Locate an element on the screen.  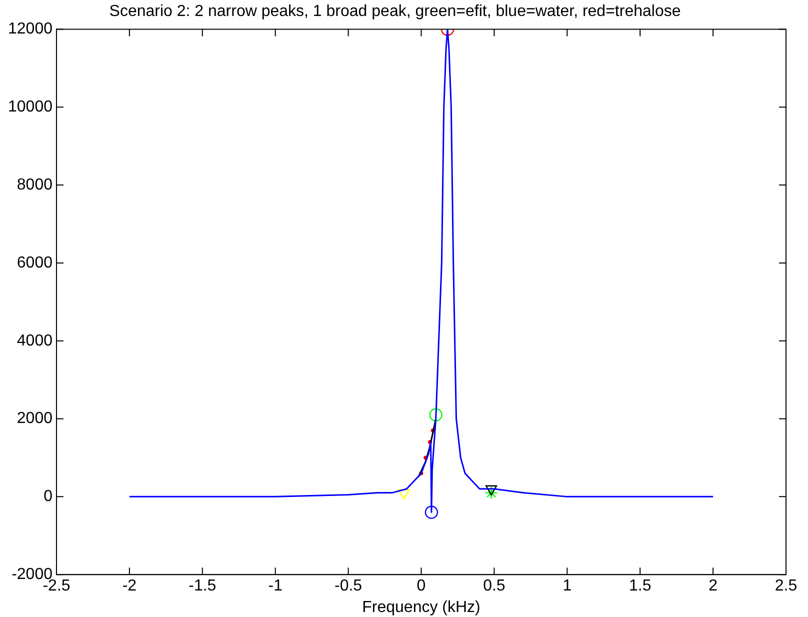
y-tick-label: 6000 is located at coordinates (34, 263).